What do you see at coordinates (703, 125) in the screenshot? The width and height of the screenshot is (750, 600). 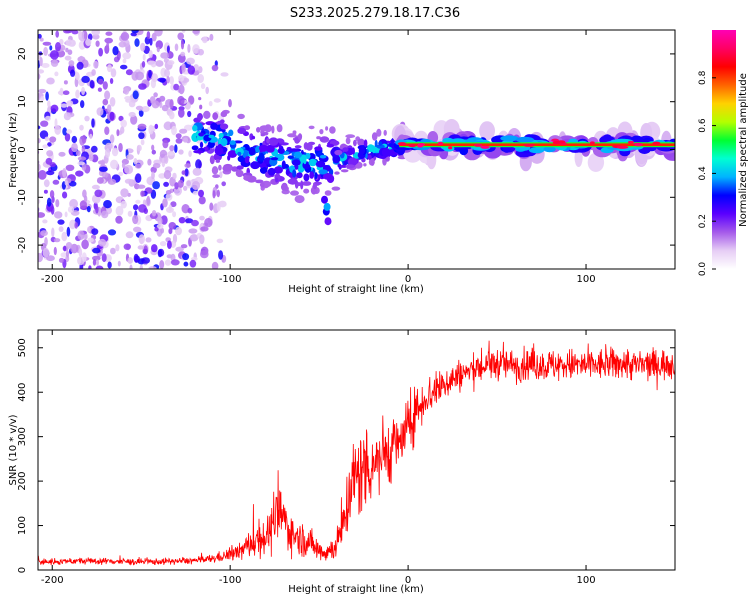 I see `colorbar-tick-label: 0.6` at bounding box center [703, 125].